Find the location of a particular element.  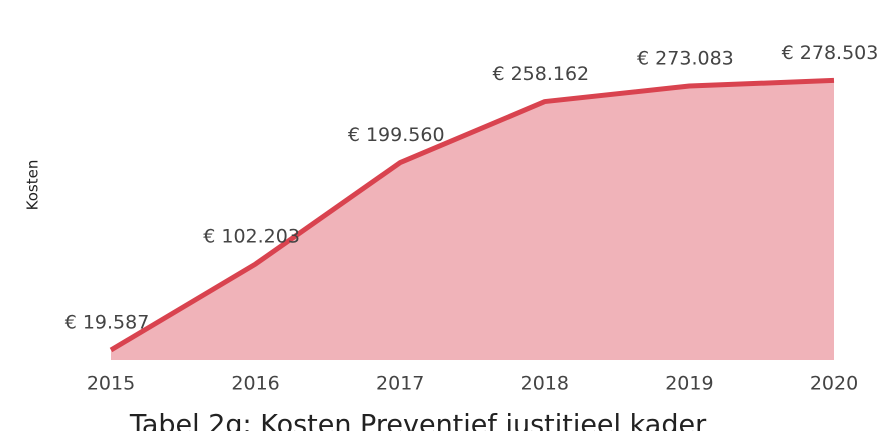

x-tick-label: 2016 is located at coordinates (255, 384).